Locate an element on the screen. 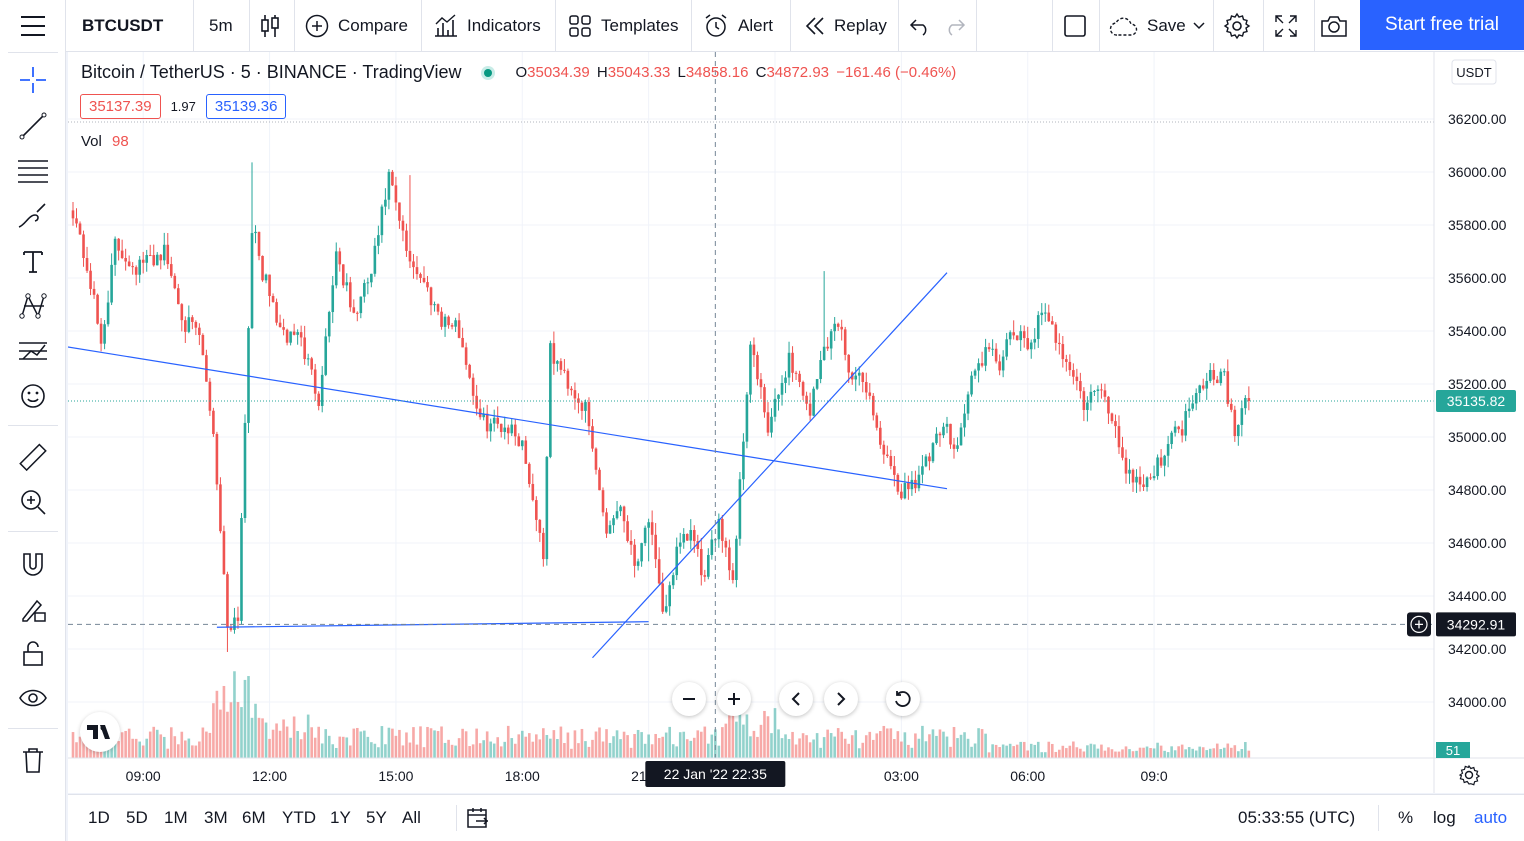 The width and height of the screenshot is (1524, 841). symbol-search: BTCUSDT is located at coordinates (122, 26).